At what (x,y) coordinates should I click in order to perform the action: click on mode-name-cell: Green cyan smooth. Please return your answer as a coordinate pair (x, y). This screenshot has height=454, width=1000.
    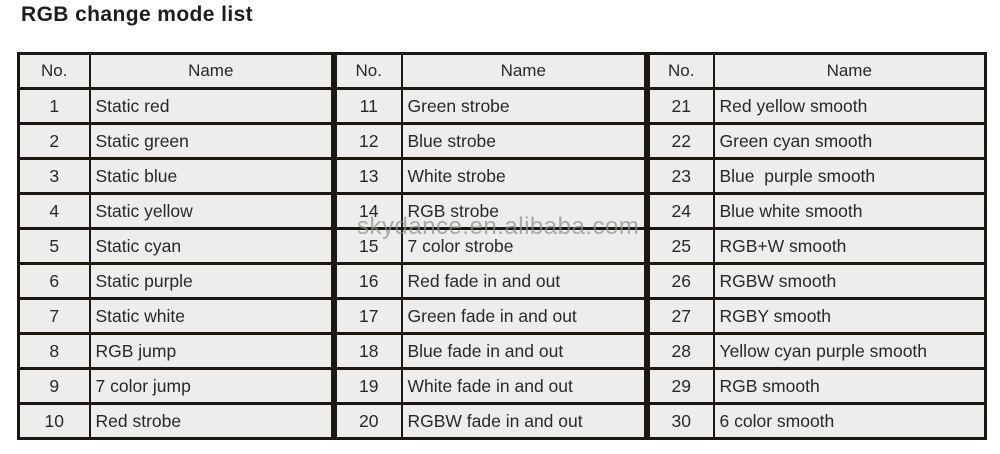
    Looking at the image, I should click on (849, 141).